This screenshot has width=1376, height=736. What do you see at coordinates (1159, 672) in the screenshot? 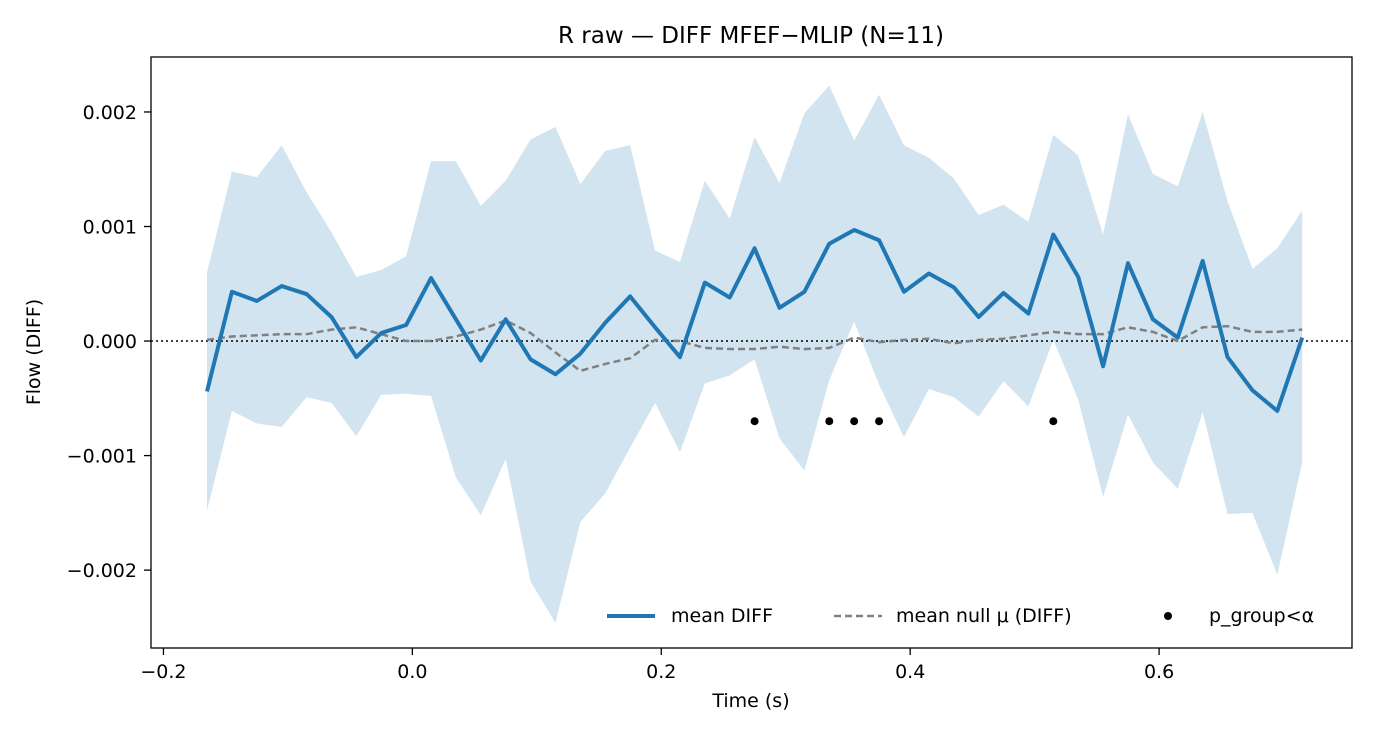
I see `x-tick-label: 0.6` at bounding box center [1159, 672].